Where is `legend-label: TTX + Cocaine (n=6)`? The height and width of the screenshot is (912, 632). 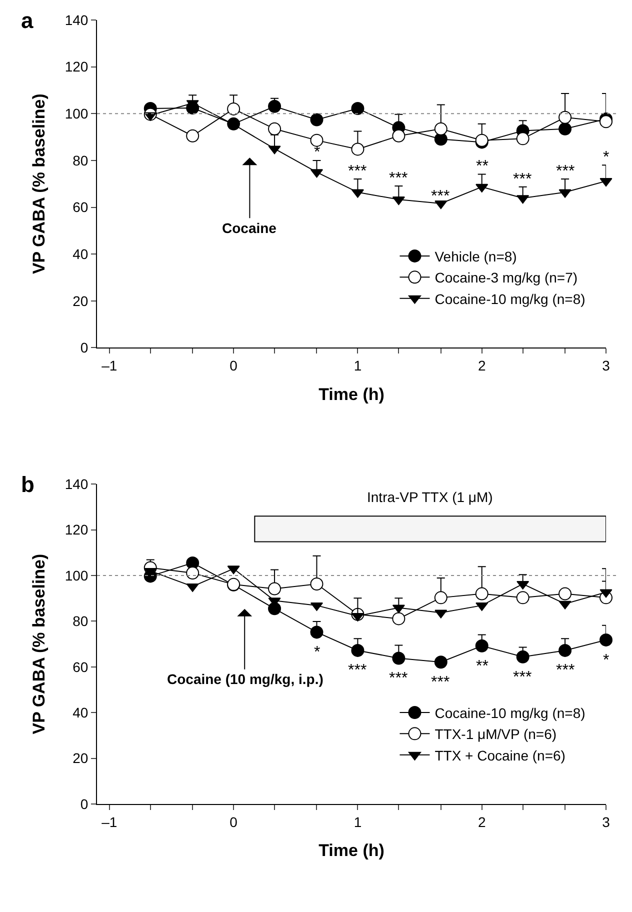 legend-label: TTX + Cocaine (n=6) is located at coordinates (500, 755).